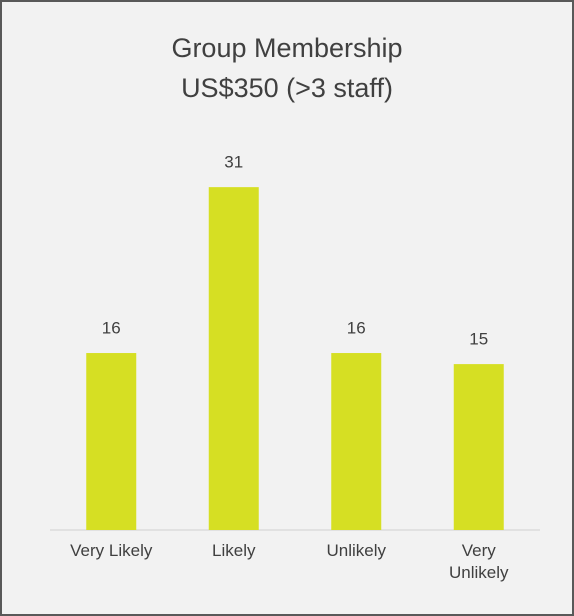  I want to click on data-label: 31, so click(233, 162).